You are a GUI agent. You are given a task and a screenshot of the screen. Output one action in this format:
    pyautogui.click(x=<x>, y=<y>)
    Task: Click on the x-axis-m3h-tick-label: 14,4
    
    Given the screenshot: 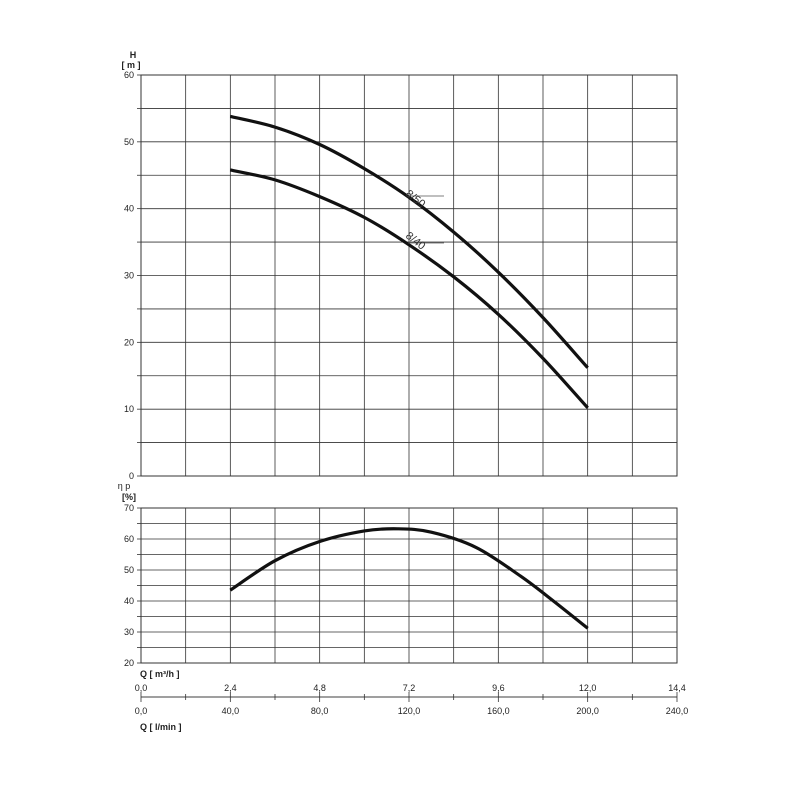 What is the action you would take?
    pyautogui.click(x=677, y=688)
    